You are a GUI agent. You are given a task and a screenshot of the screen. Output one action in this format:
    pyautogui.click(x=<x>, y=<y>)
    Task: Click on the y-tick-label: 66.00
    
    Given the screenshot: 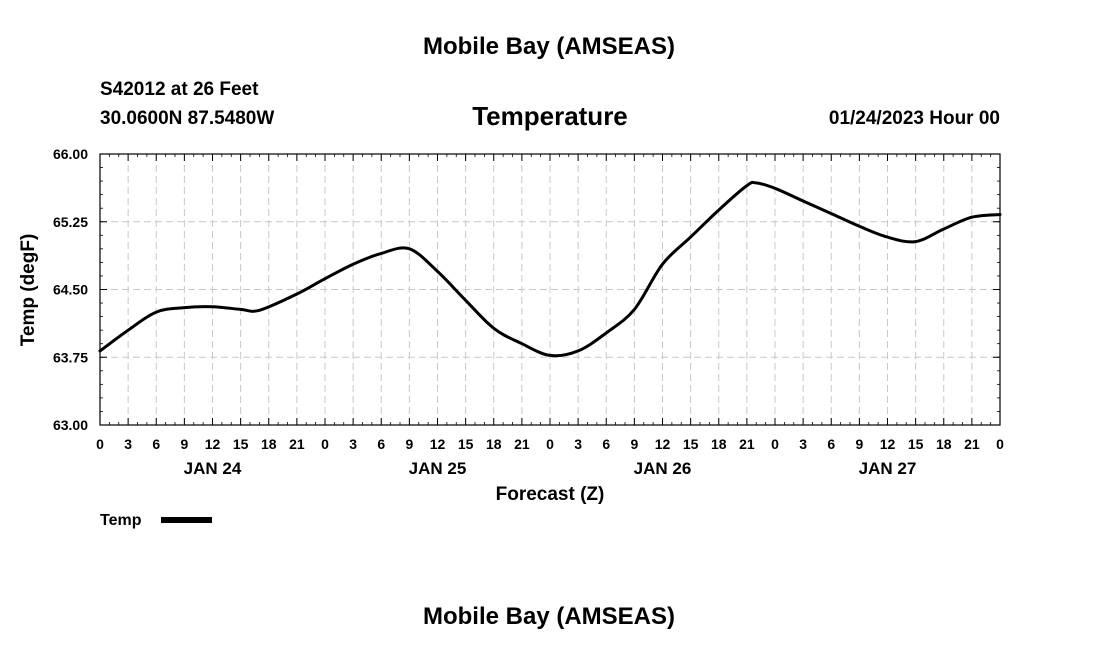 What is the action you would take?
    pyautogui.click(x=70, y=154)
    